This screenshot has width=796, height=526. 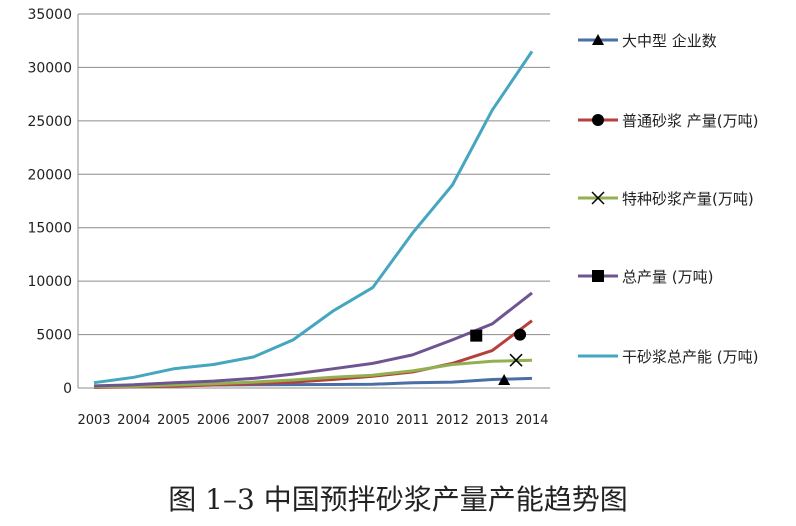 I want to click on x-tick-label: 2003, so click(x=93, y=420).